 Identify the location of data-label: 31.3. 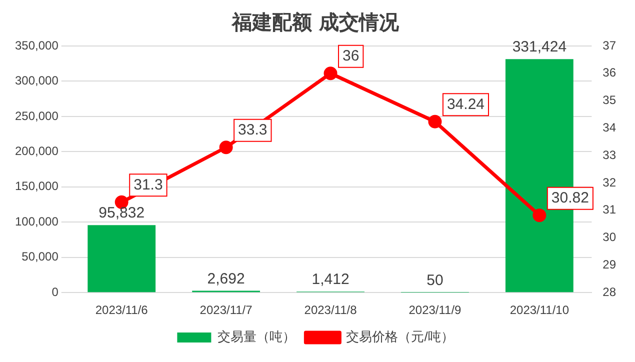
(148, 185).